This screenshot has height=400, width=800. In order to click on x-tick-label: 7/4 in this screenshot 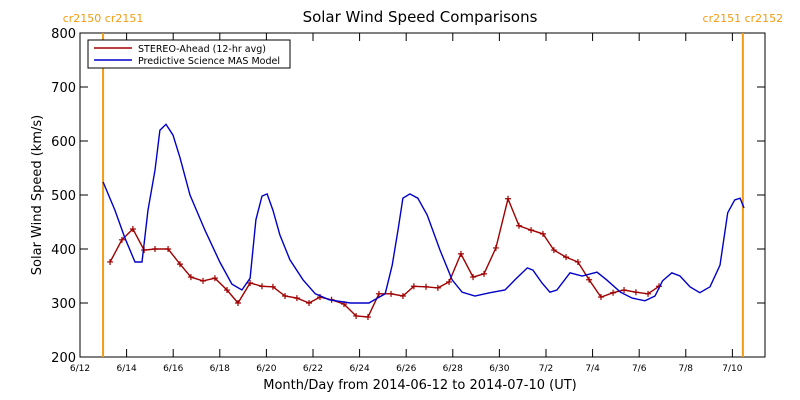, I will do `click(592, 369)`.